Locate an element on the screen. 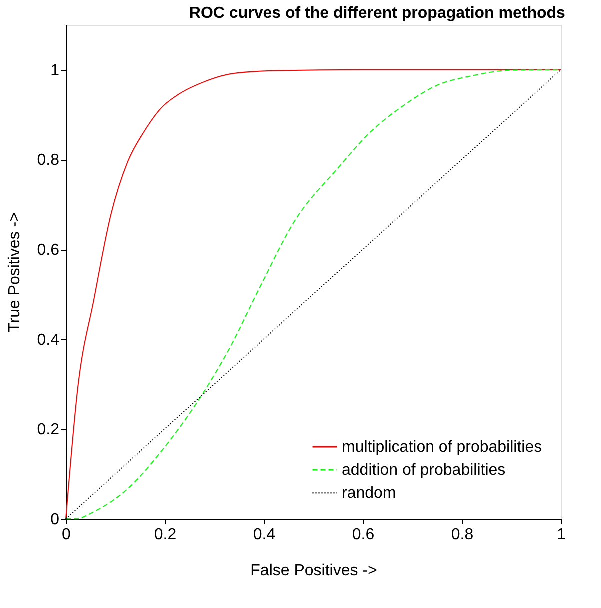  x-tick-label: 0 is located at coordinates (67, 535).